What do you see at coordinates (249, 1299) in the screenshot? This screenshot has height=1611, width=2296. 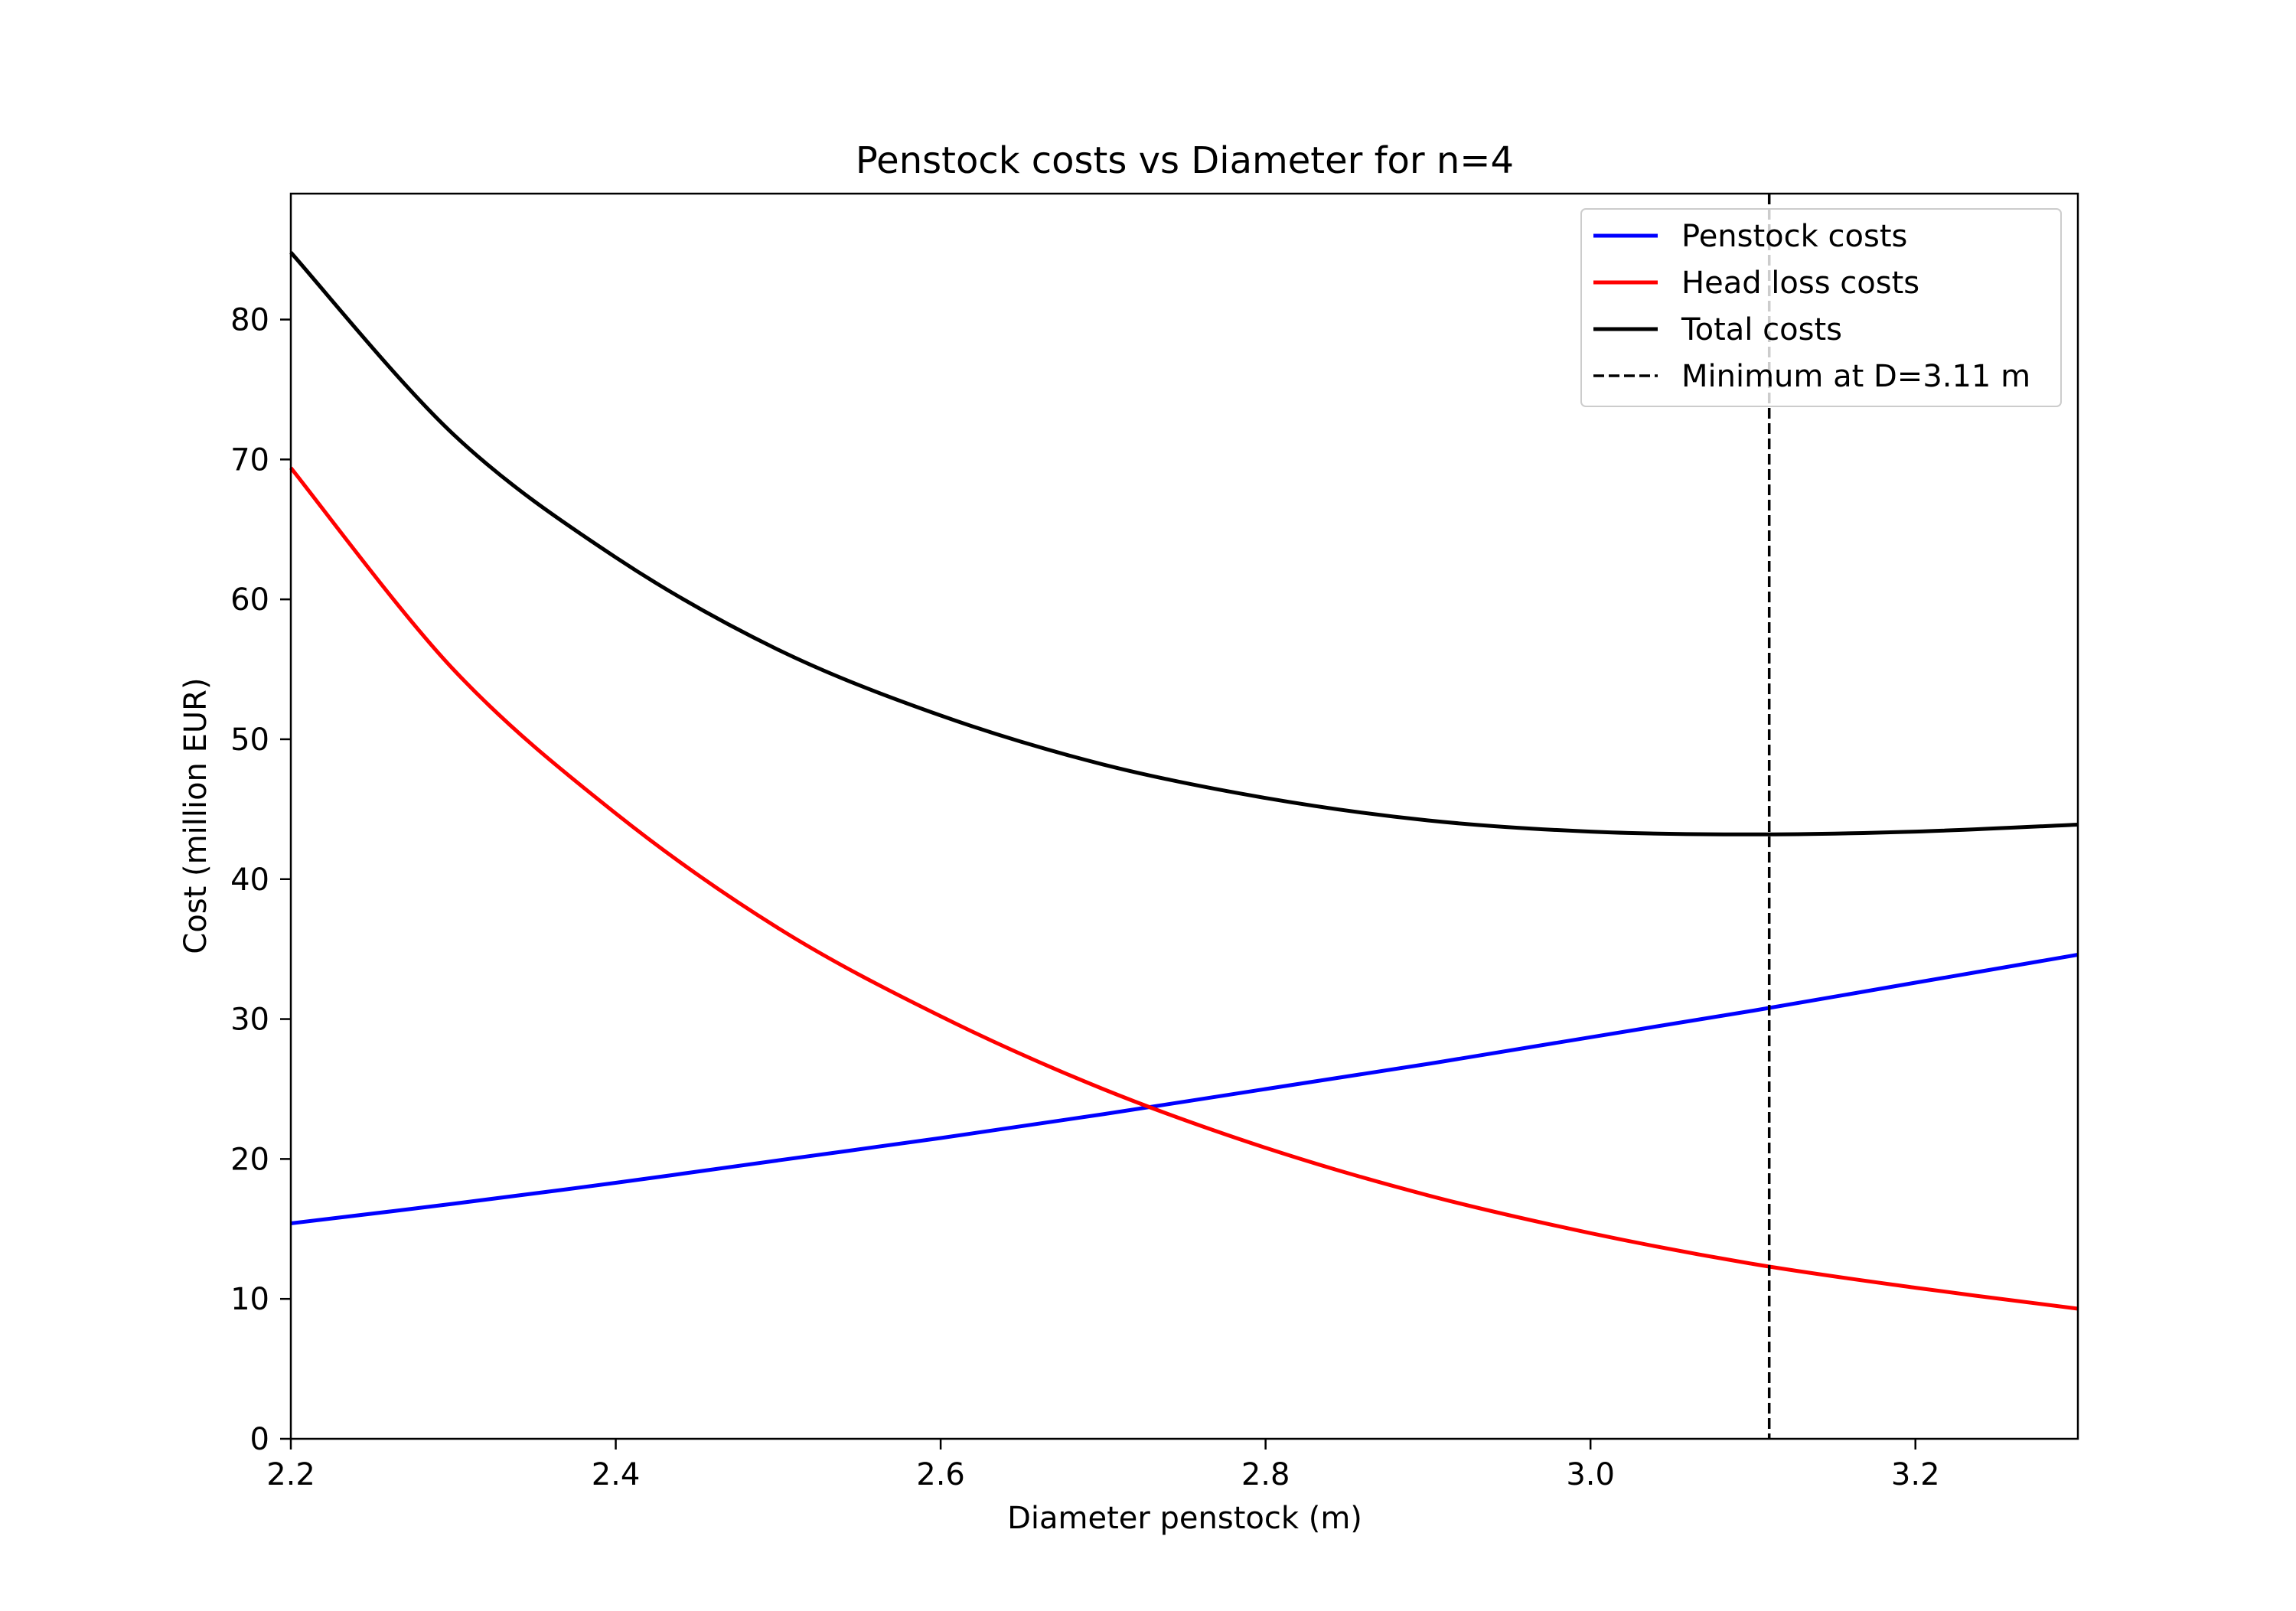 I see `y-tick-label: 10` at bounding box center [249, 1299].